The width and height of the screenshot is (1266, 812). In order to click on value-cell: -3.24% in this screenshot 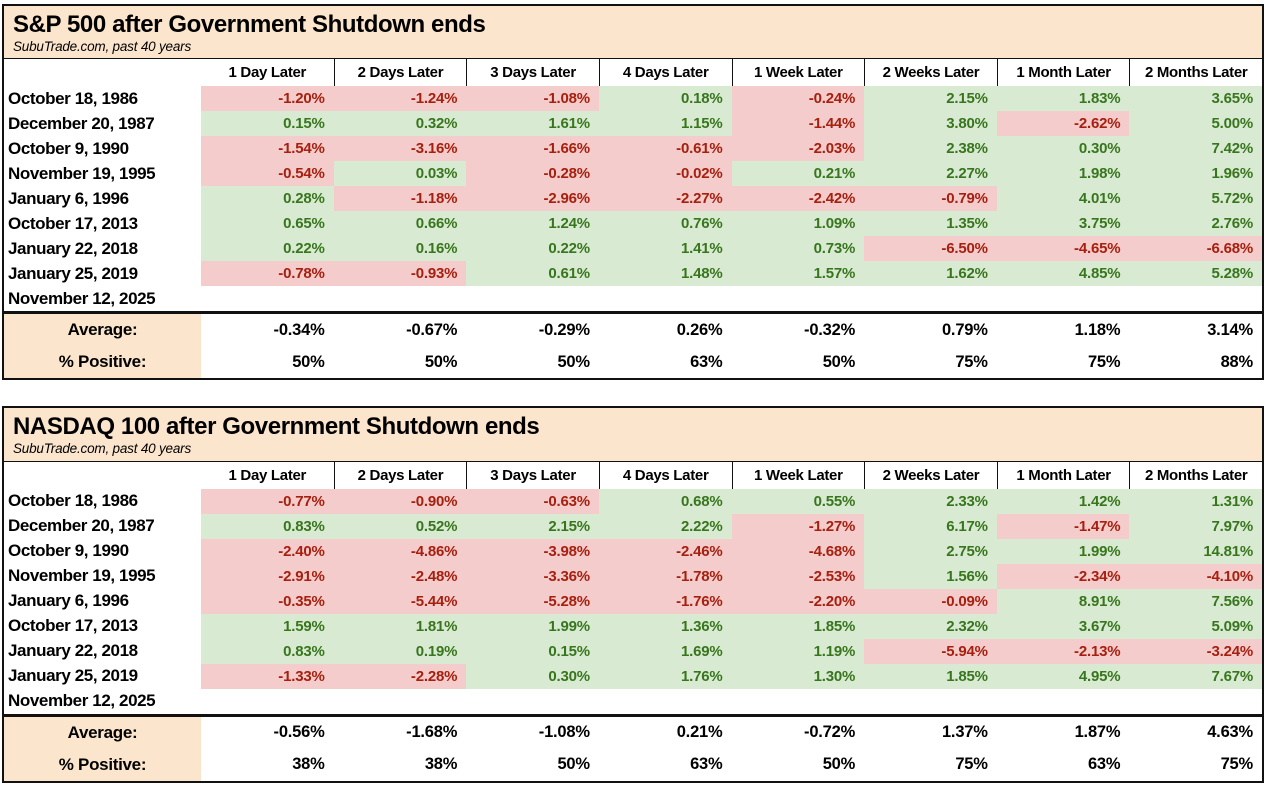, I will do `click(1195, 651)`.